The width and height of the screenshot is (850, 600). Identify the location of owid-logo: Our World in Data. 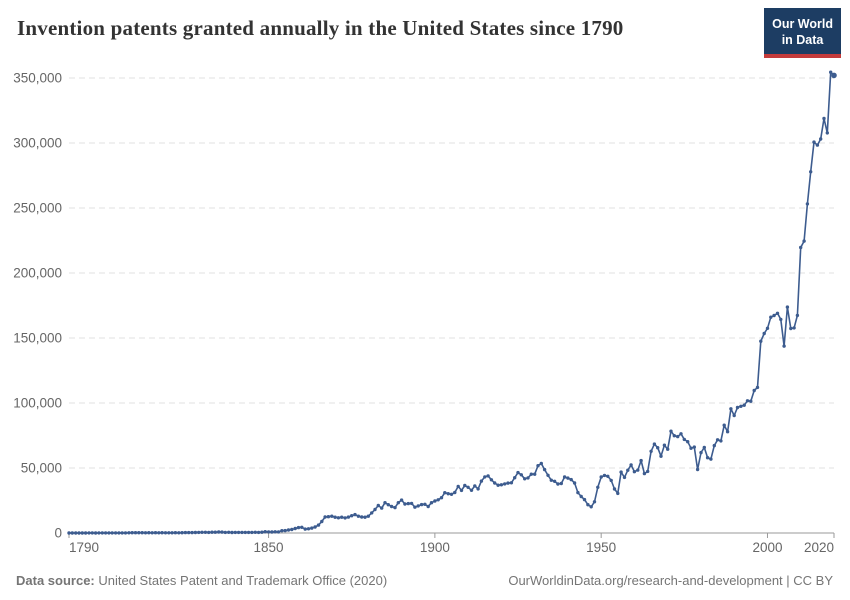
(802, 33).